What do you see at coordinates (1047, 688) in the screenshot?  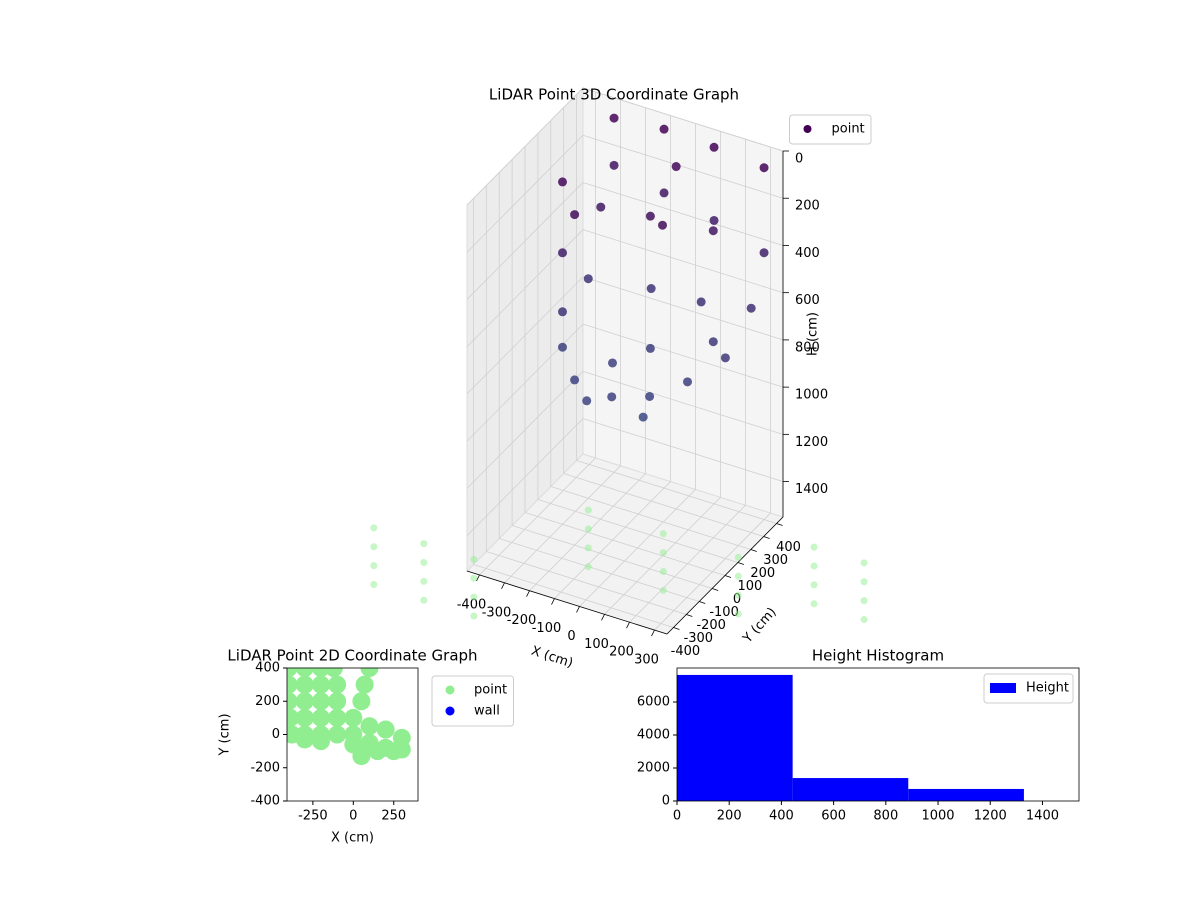 I see `legend-label: Height` at bounding box center [1047, 688].